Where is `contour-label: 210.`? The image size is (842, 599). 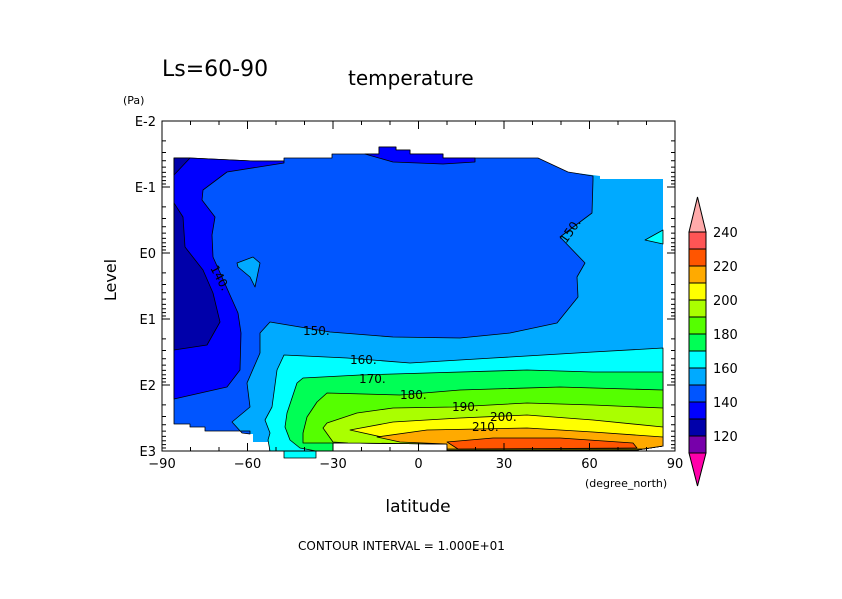
contour-label: 210. is located at coordinates (485, 427).